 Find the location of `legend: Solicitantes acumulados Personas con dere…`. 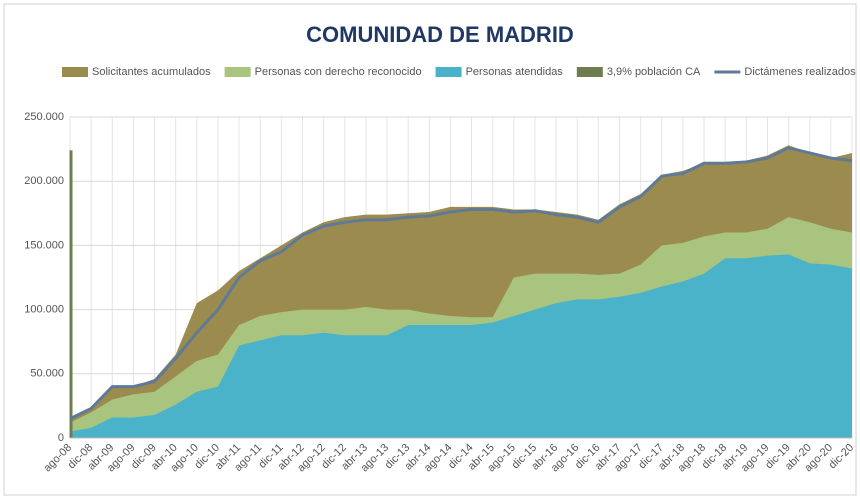

legend: Solicitantes acumulados Personas con dere… is located at coordinates (459, 72).